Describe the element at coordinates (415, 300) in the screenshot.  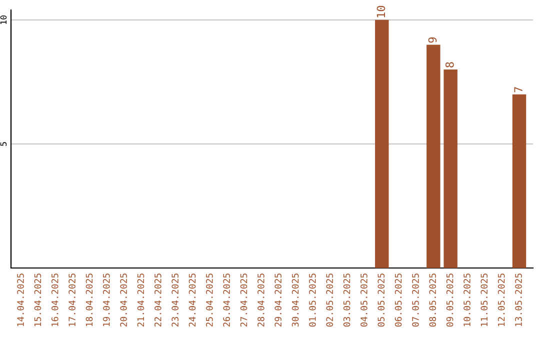
I see `x-tick-label: 07.05.2025` at that location.